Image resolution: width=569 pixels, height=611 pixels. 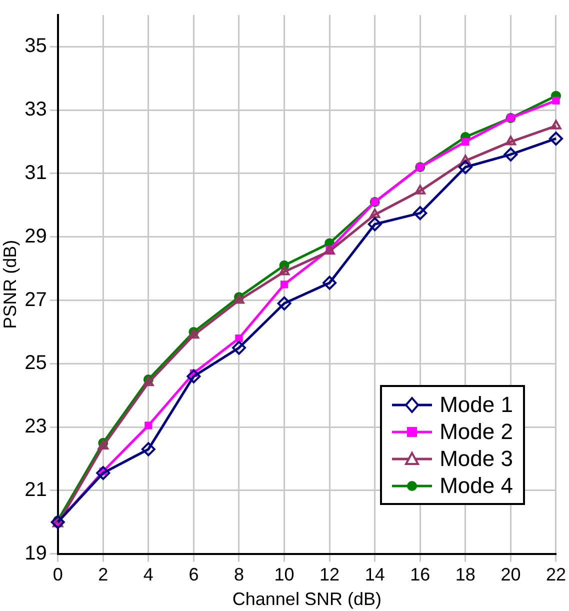 I want to click on y-tick-label: 27, so click(x=35, y=299).